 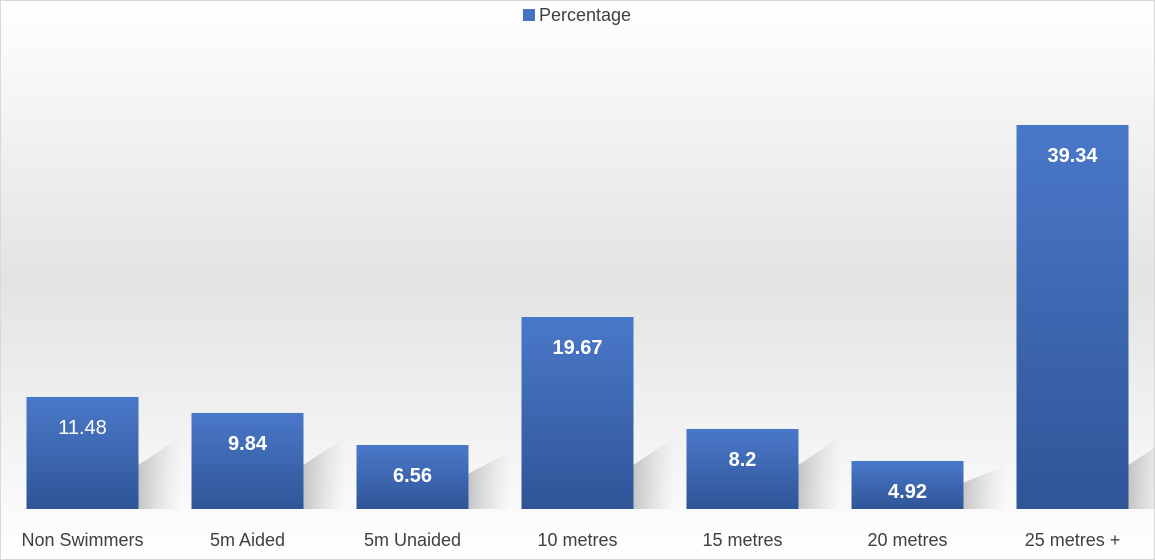 What do you see at coordinates (742, 540) in the screenshot?
I see `category-label-15-metres: 15 metres` at bounding box center [742, 540].